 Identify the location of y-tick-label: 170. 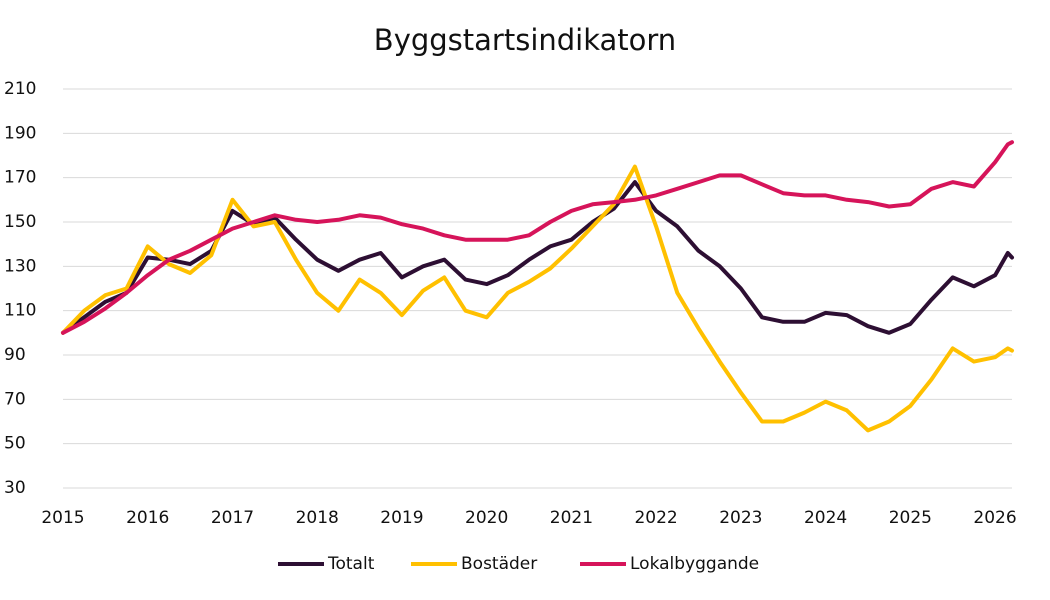
(20, 178).